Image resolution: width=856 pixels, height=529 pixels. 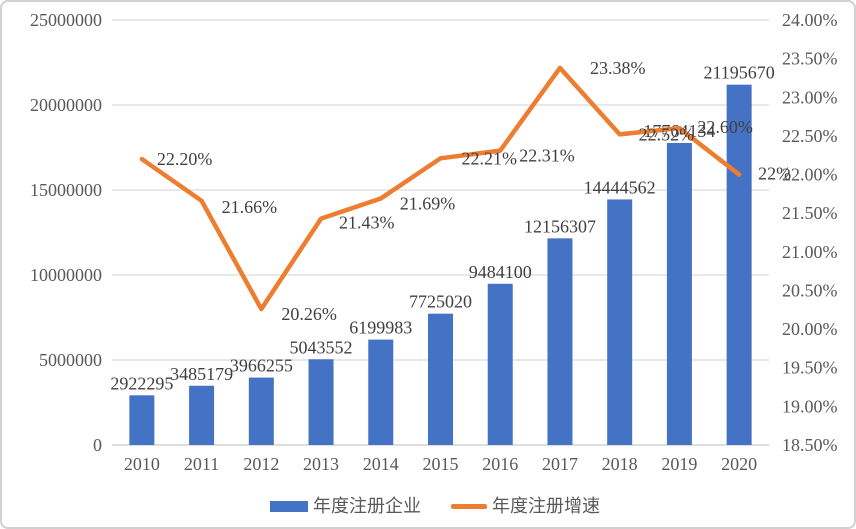 What do you see at coordinates (667, 134) in the screenshot?
I see `line-value-label: 22.52%` at bounding box center [667, 134].